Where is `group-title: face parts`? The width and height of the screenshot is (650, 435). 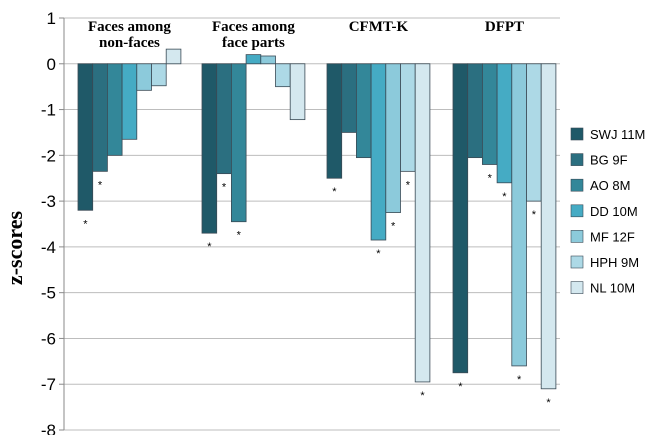
group-title: face parts is located at coordinates (253, 43).